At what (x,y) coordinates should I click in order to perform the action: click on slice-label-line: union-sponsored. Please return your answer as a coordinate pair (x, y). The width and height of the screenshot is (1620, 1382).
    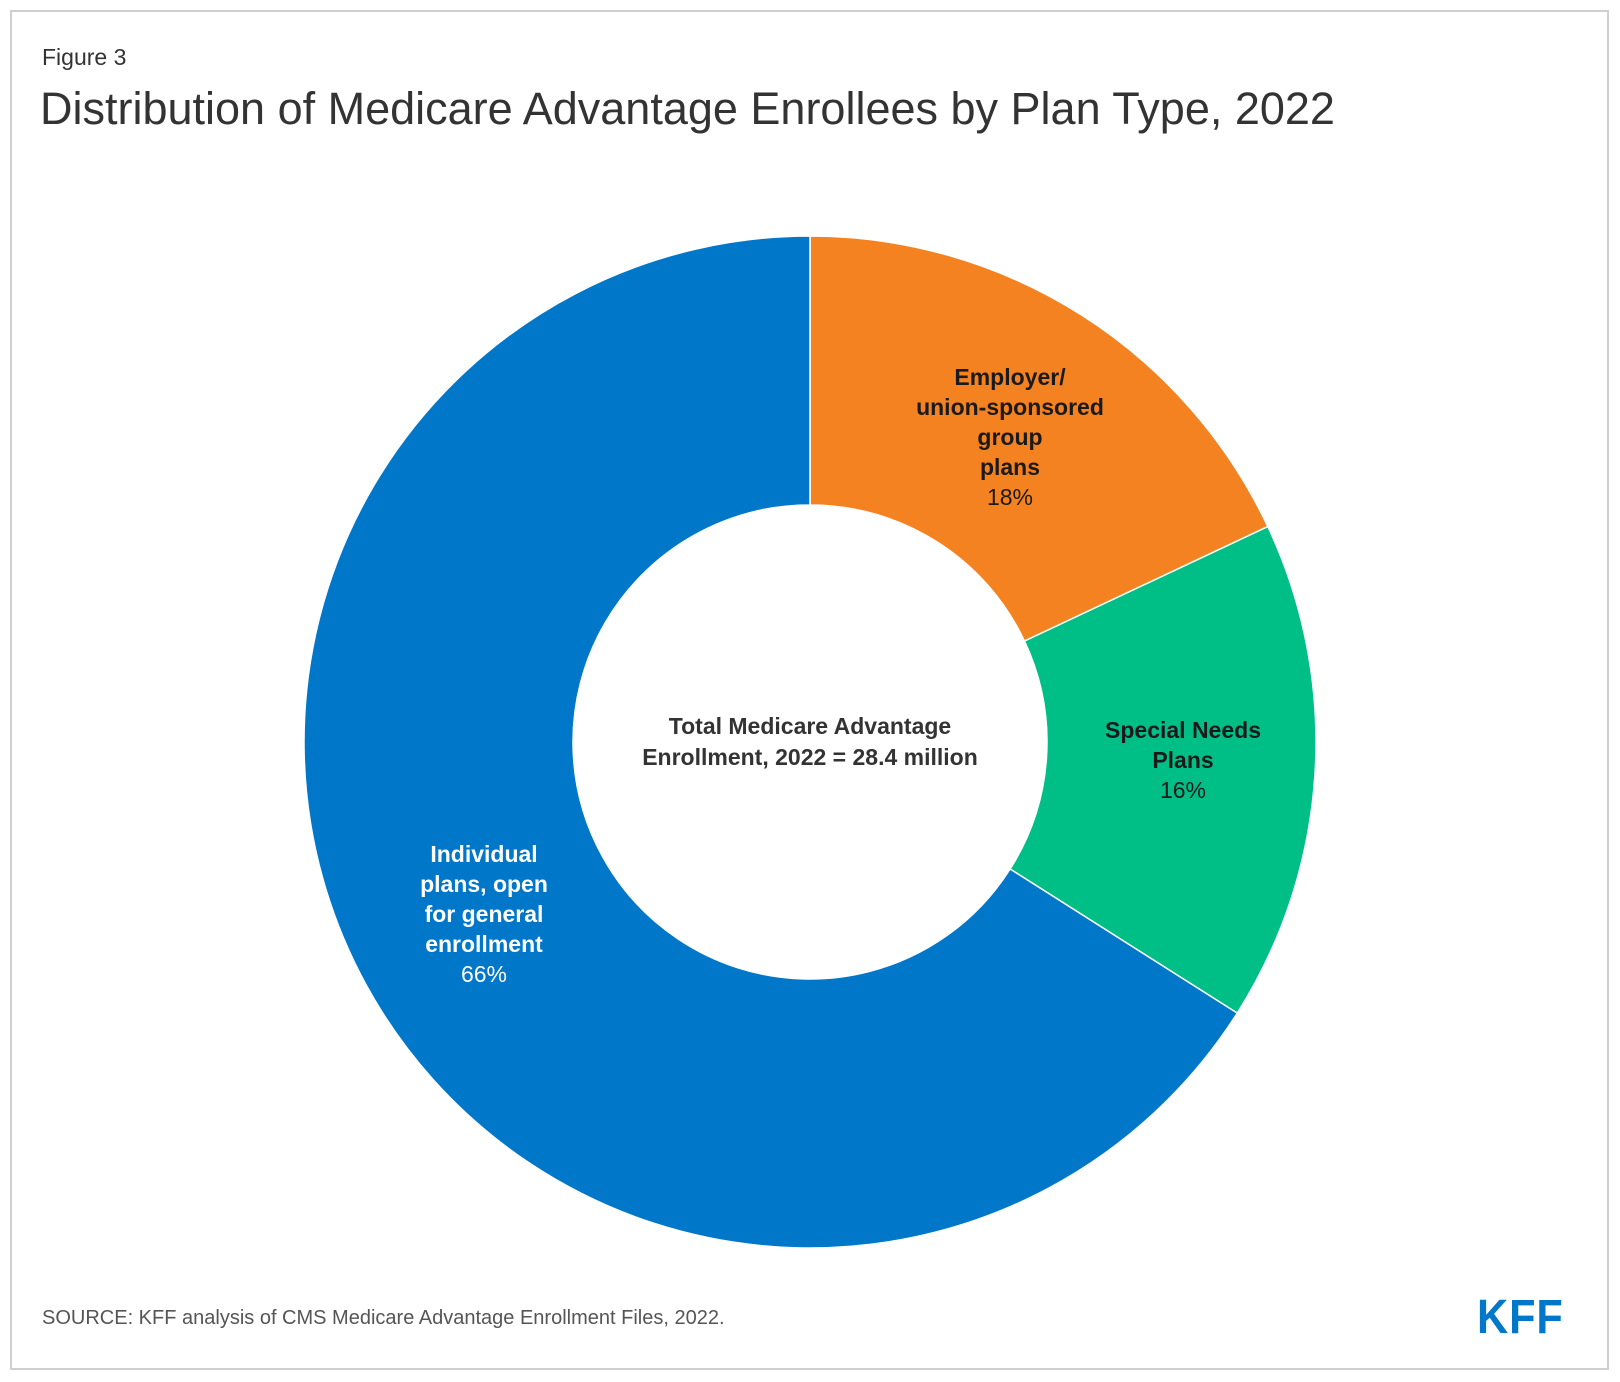
    Looking at the image, I should click on (1010, 407).